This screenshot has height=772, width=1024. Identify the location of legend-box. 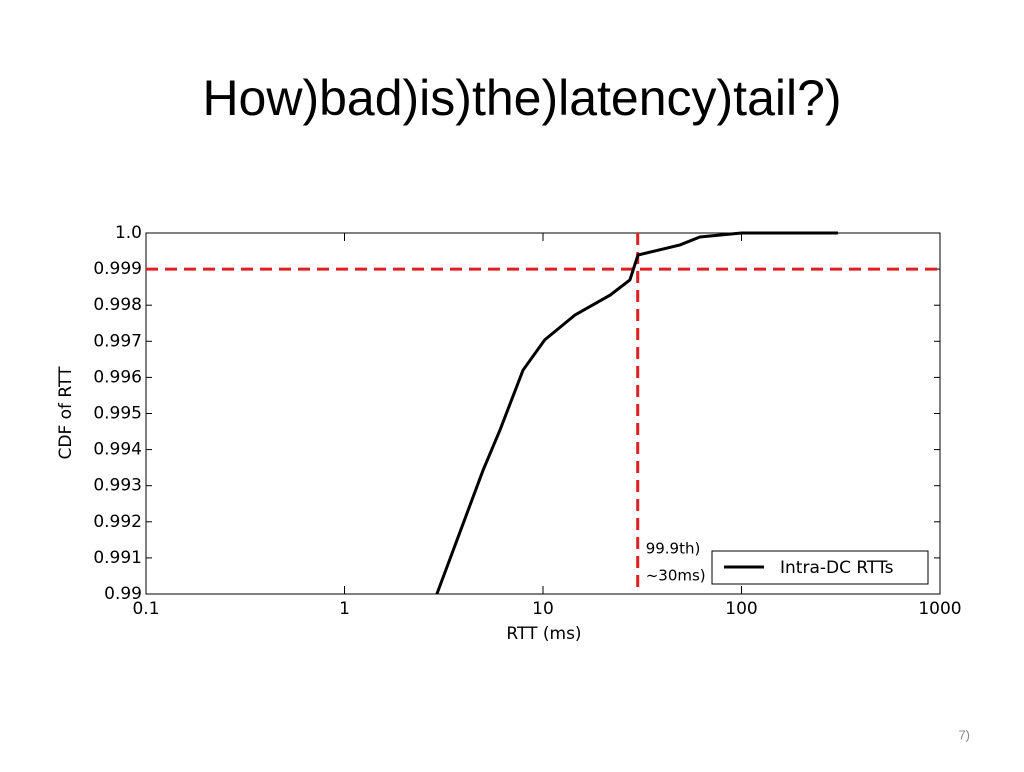
(820, 567).